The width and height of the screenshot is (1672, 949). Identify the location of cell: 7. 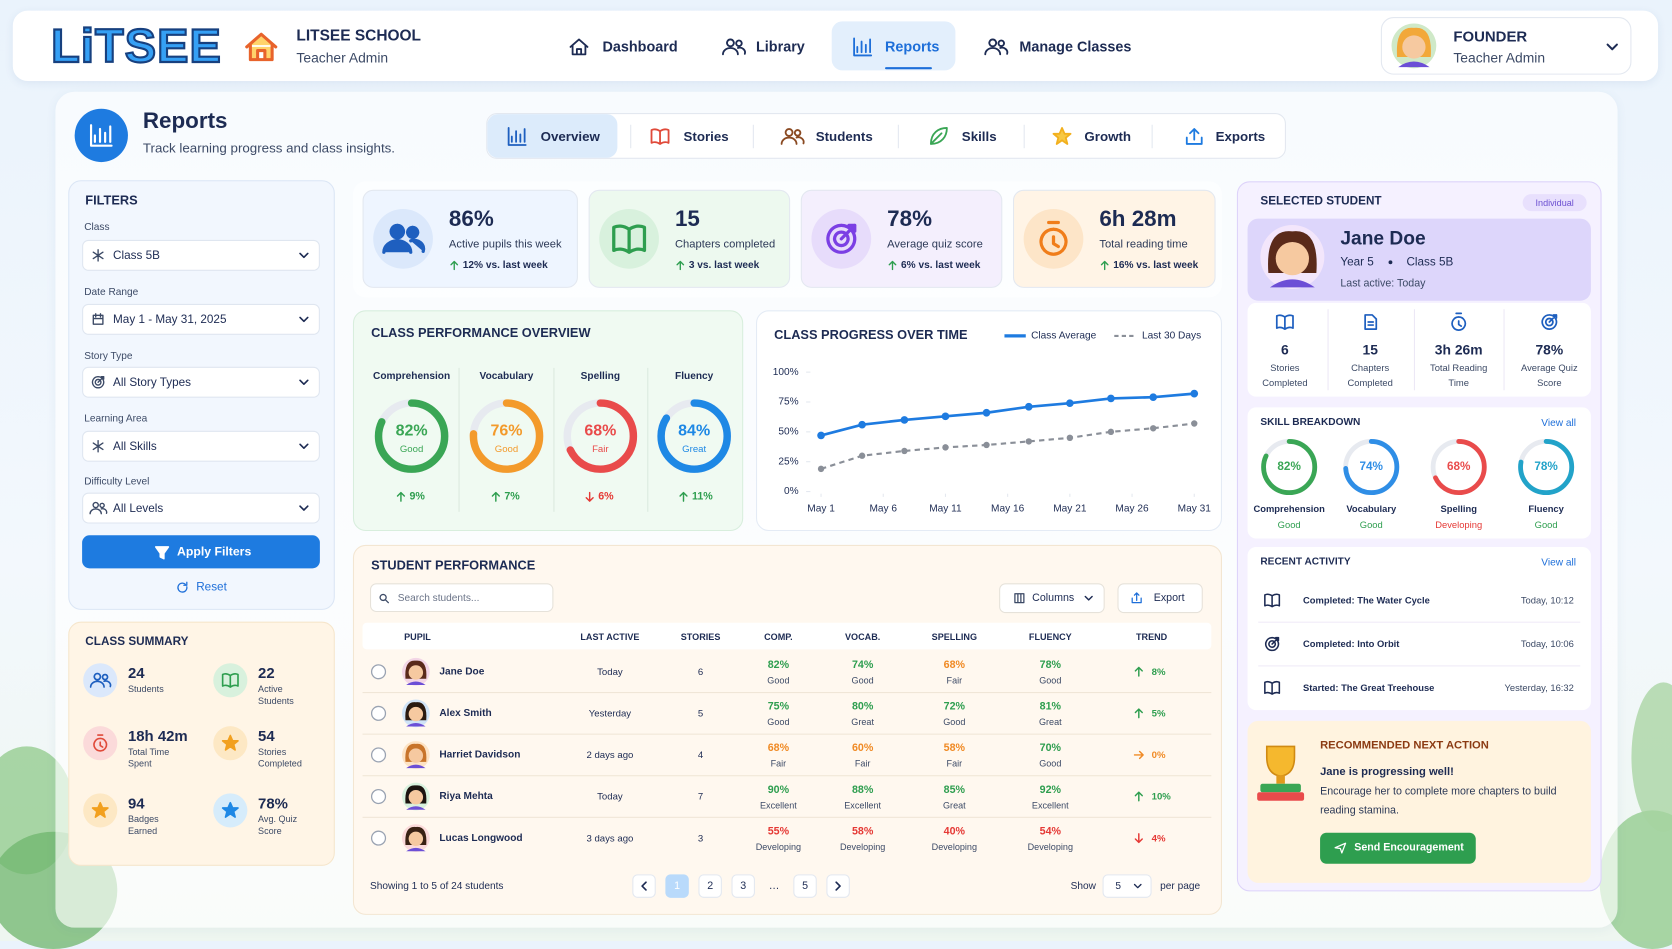
(700, 796).